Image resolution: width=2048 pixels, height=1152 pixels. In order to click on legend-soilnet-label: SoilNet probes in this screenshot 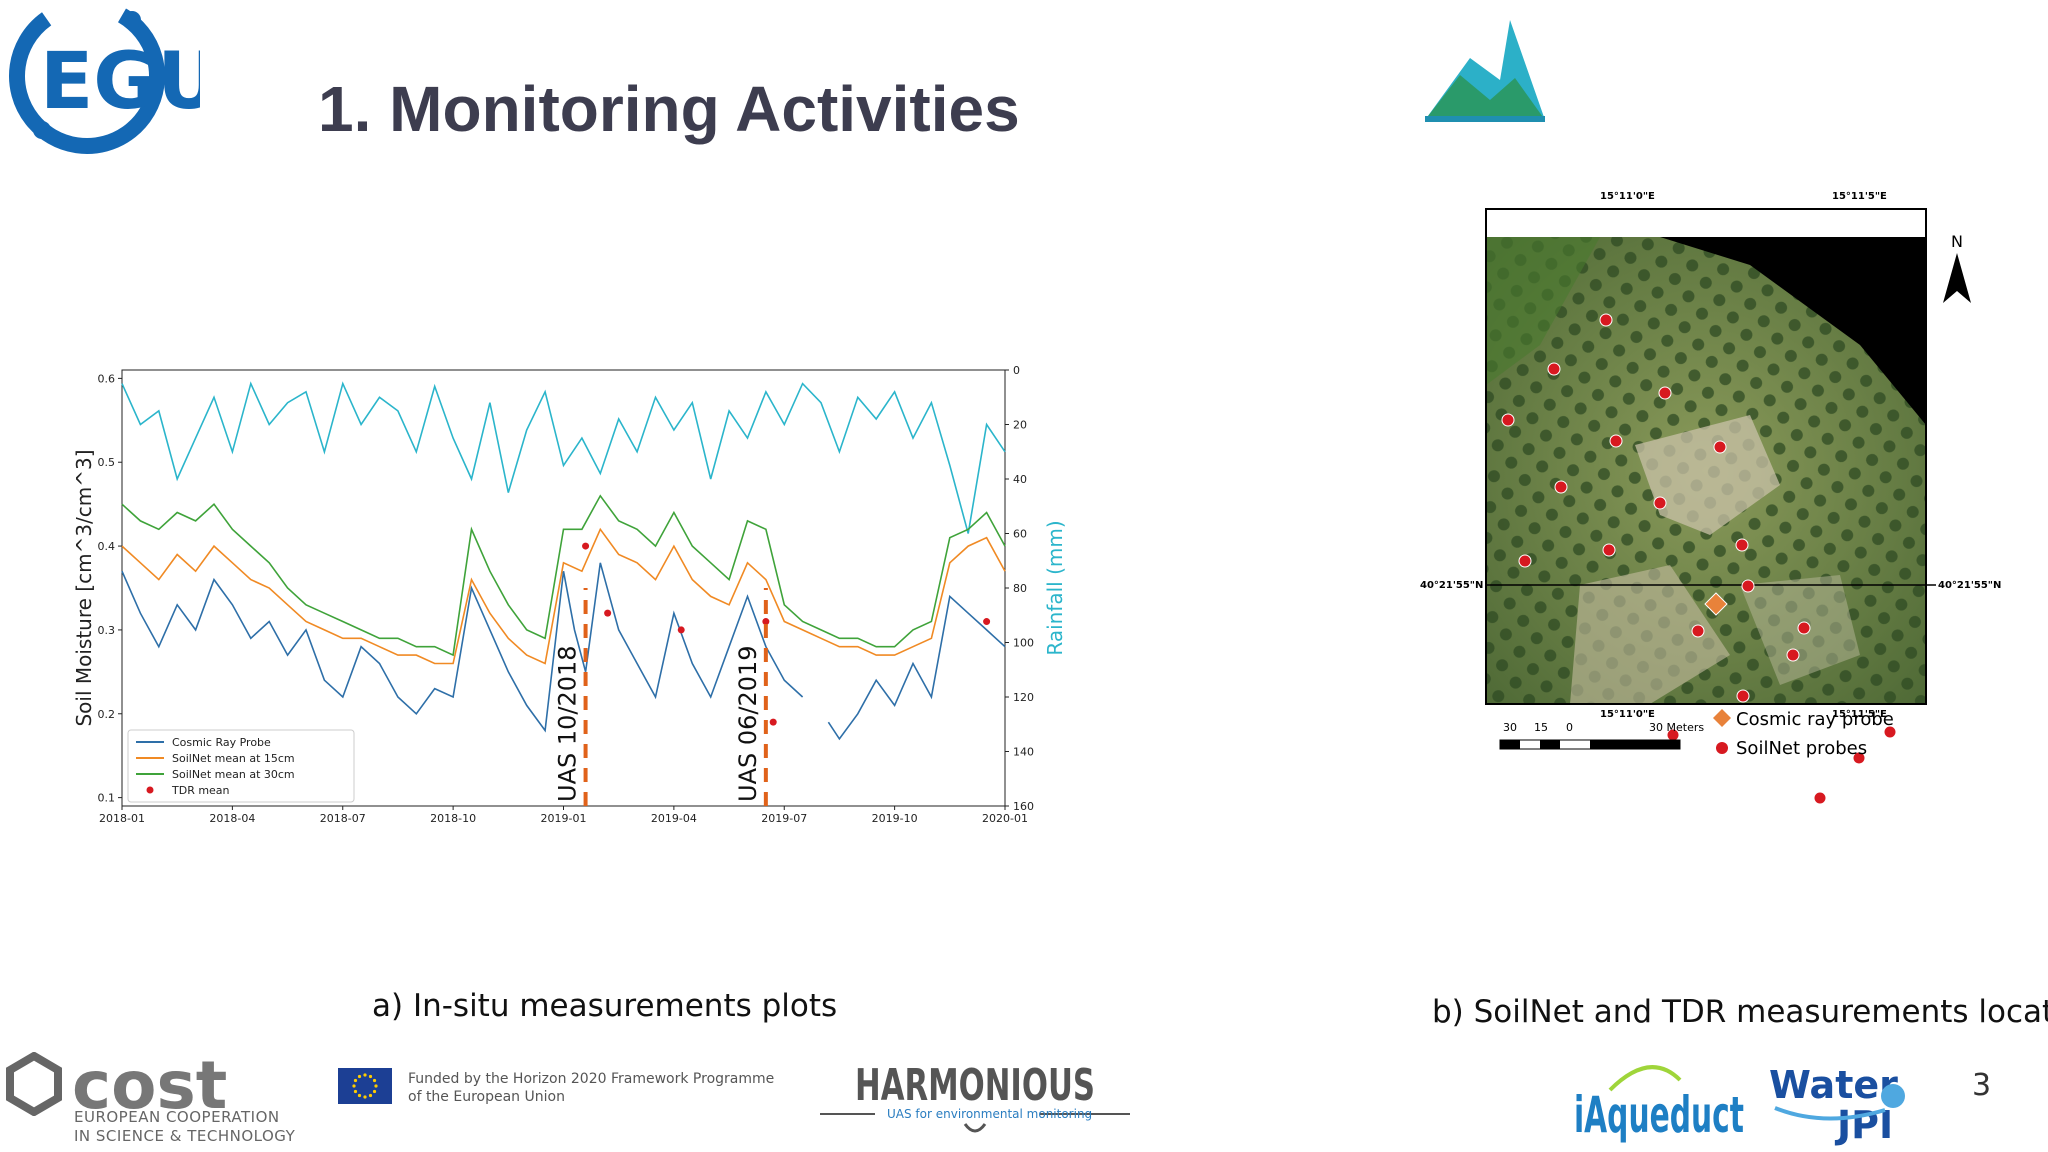, I will do `click(1801, 748)`.